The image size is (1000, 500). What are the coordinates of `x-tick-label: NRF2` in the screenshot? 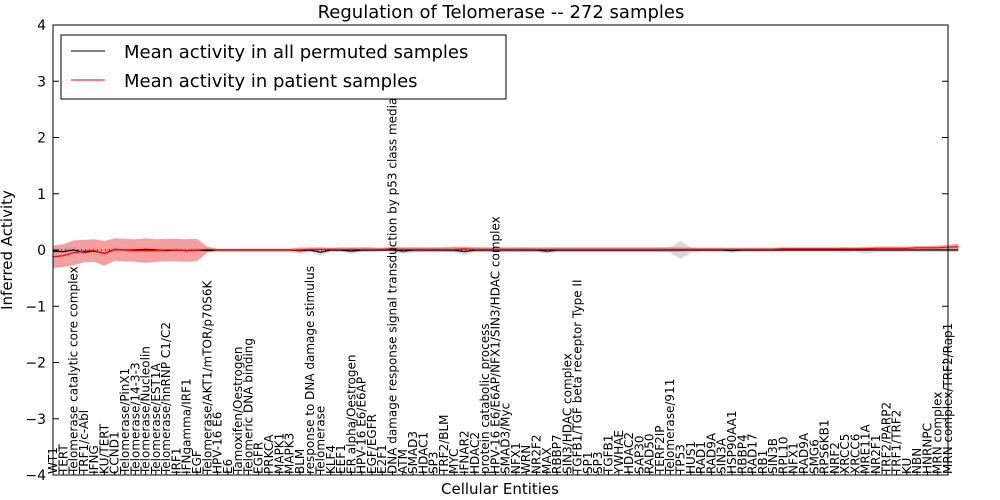 It's located at (835, 458).